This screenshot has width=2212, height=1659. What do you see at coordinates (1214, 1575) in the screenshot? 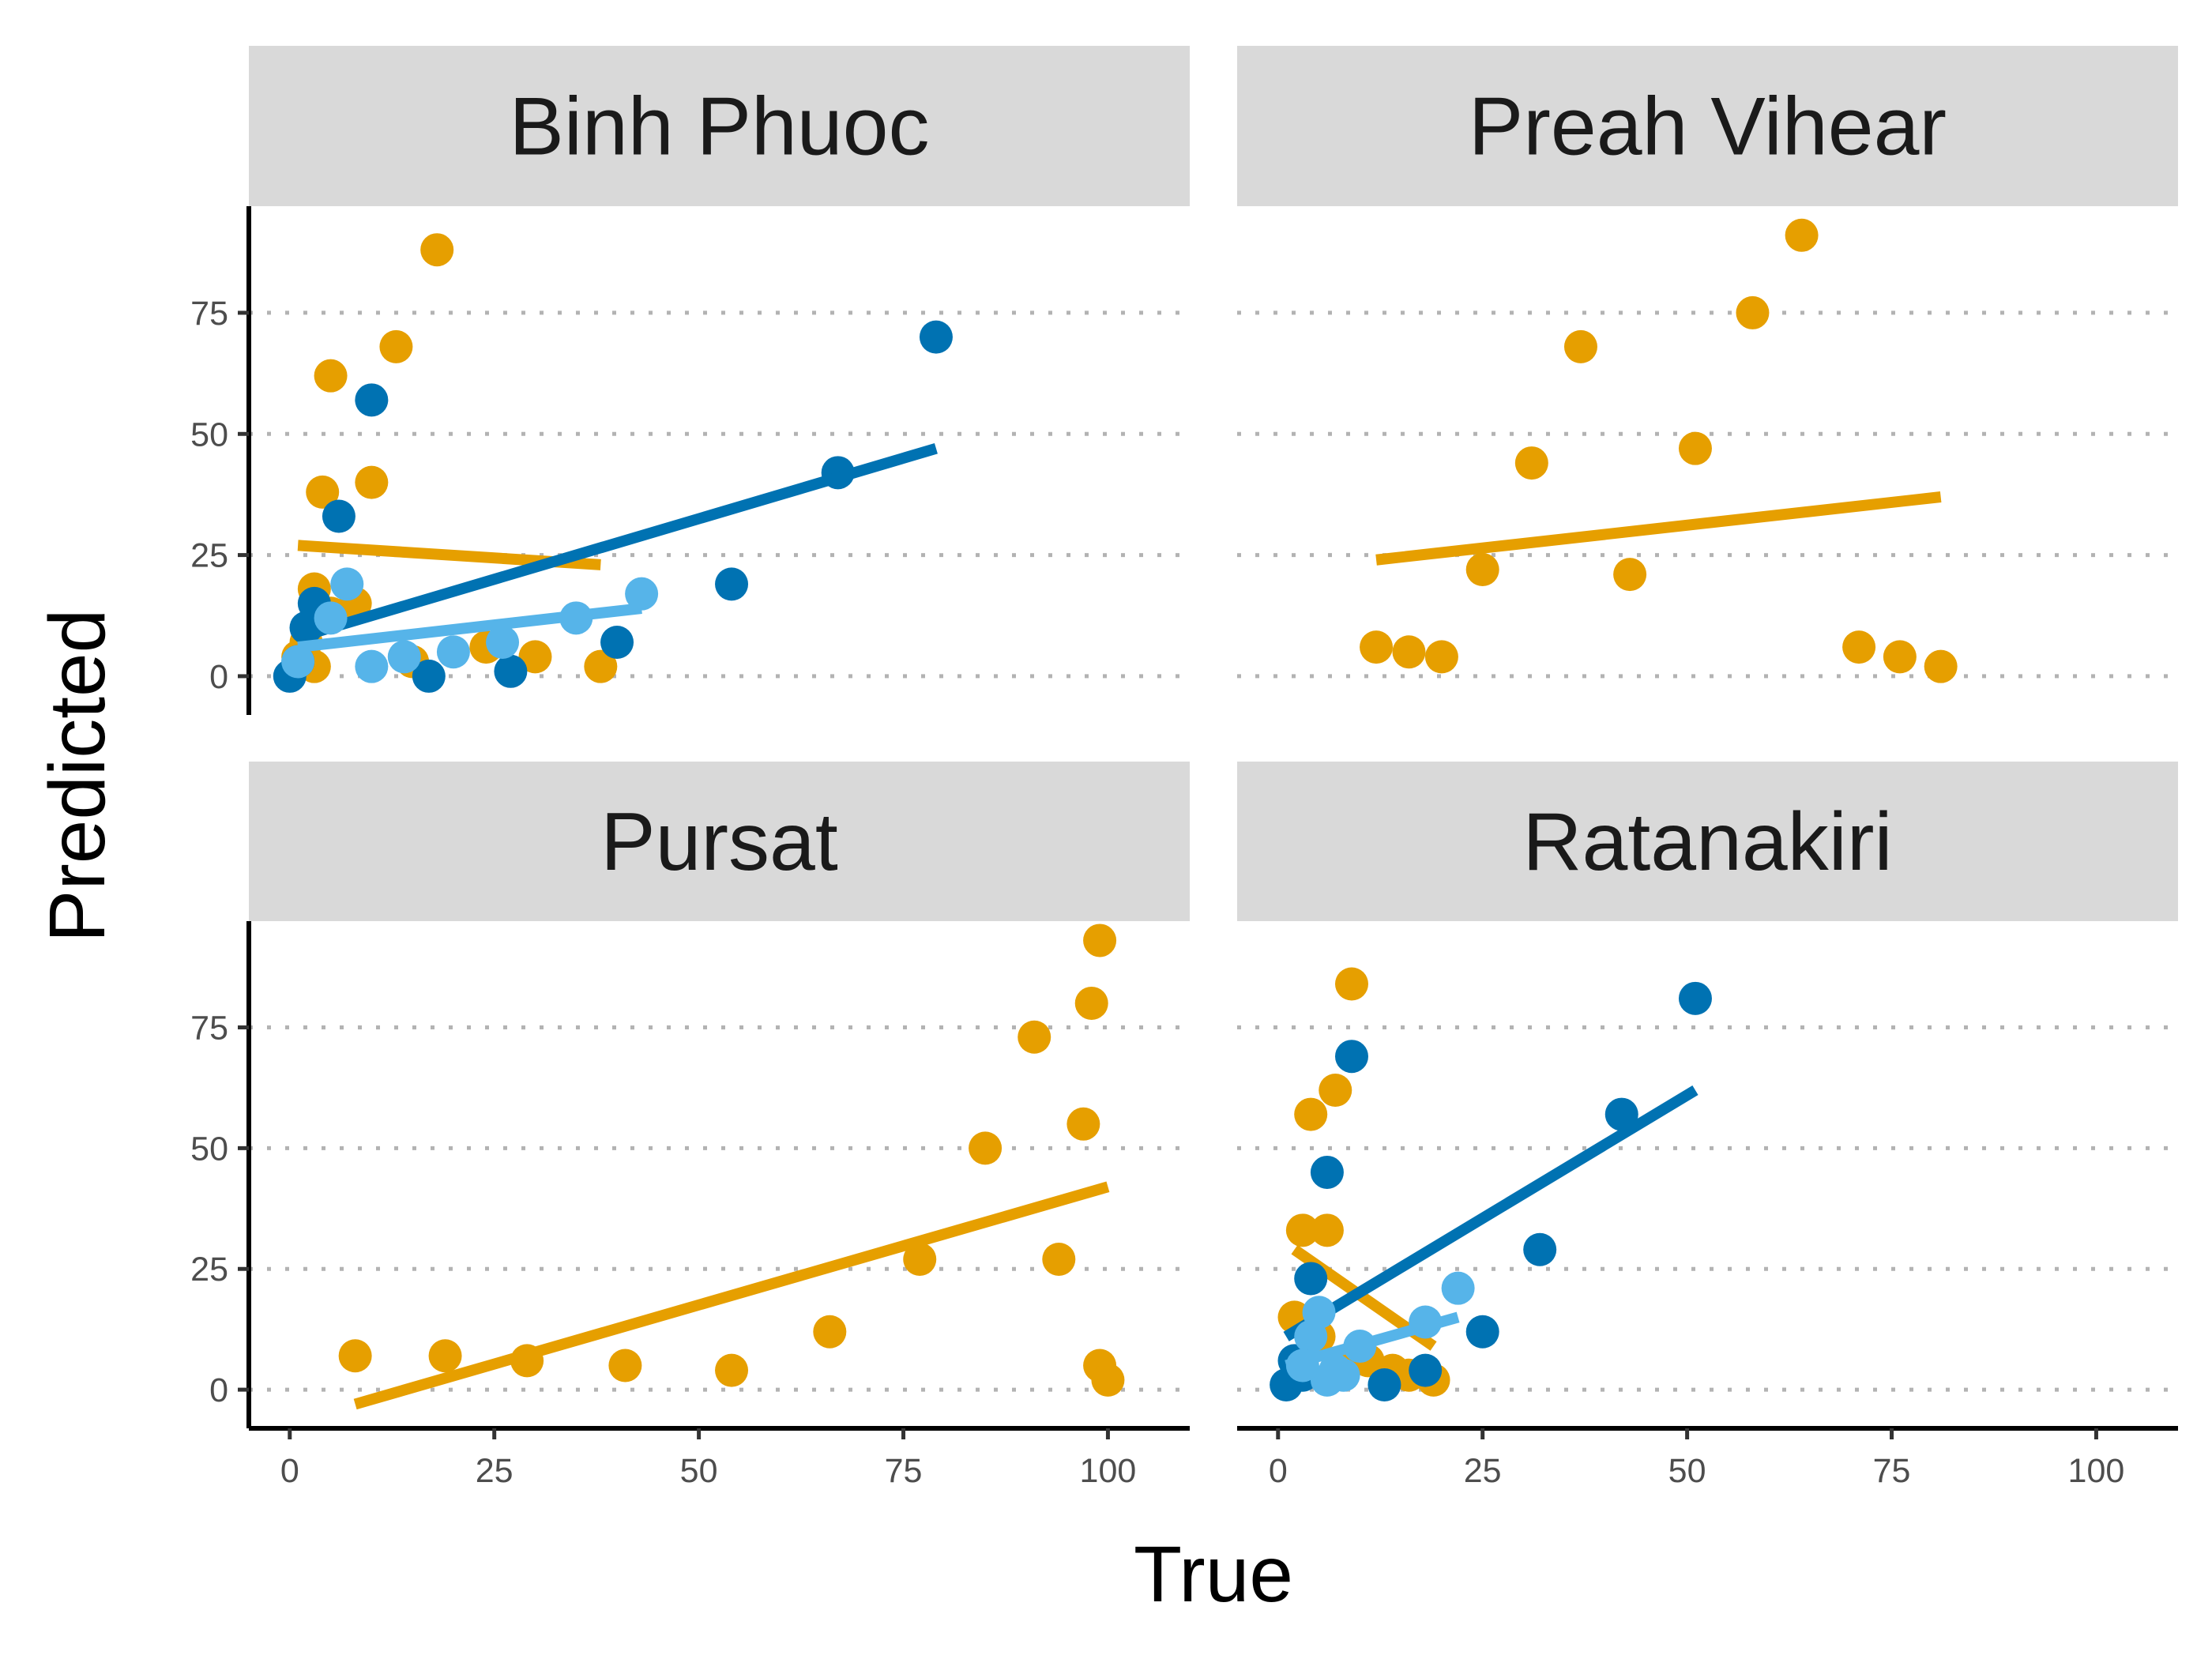
I see `x-axis-title: True` at bounding box center [1214, 1575].